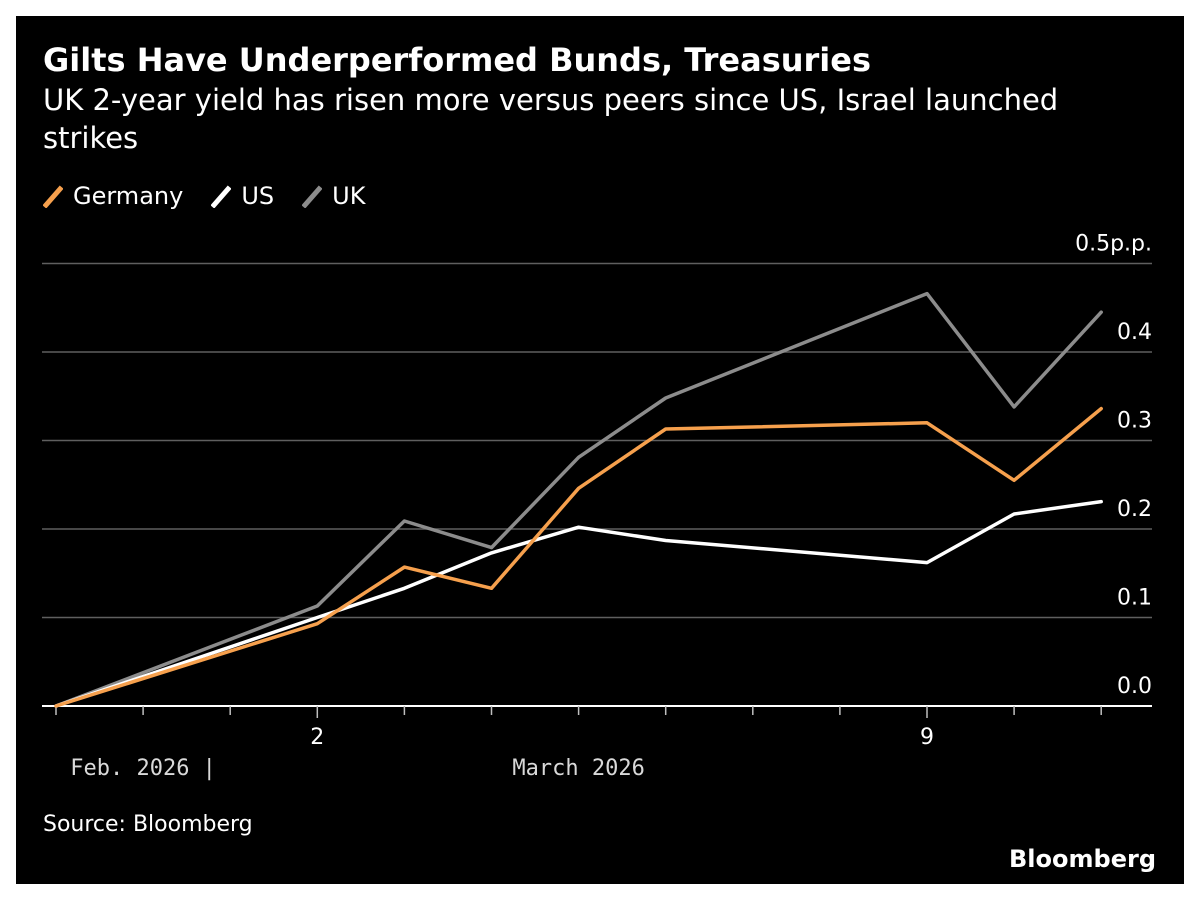 This screenshot has width=1200, height=900. Describe the element at coordinates (53, 196) in the screenshot. I see `legend-swatch-germany` at that location.